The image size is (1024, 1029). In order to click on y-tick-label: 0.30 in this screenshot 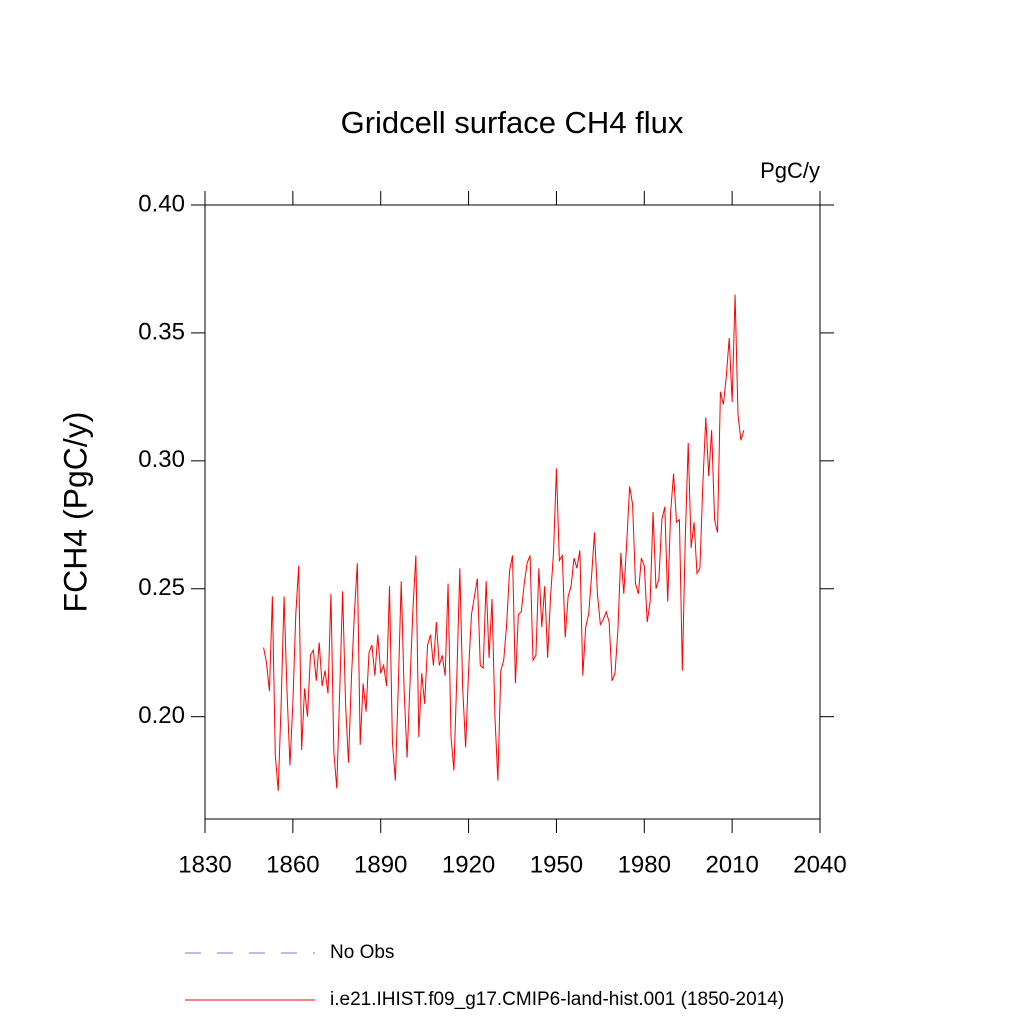, I will do `click(161, 459)`.